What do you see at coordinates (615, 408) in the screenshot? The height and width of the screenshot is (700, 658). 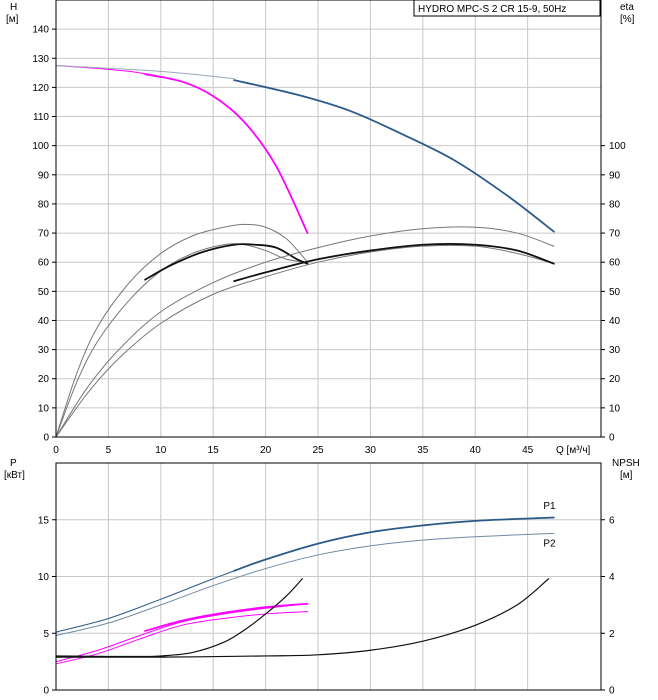 I see `eta-tick-label: 10` at bounding box center [615, 408].